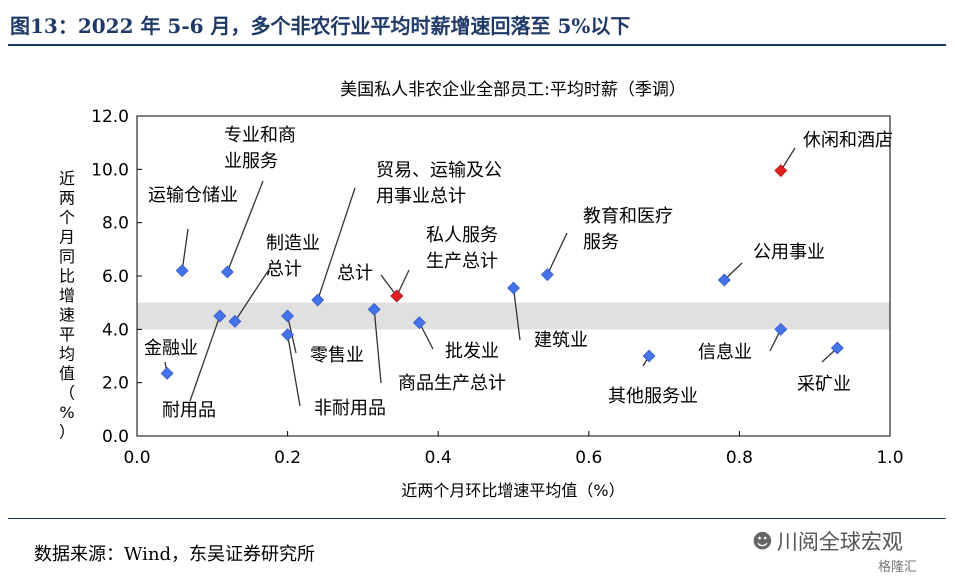 Image resolution: width=954 pixels, height=579 pixels. What do you see at coordinates (439, 170) in the screenshot?
I see `point-label-line: 贸易、运输及公` at bounding box center [439, 170].